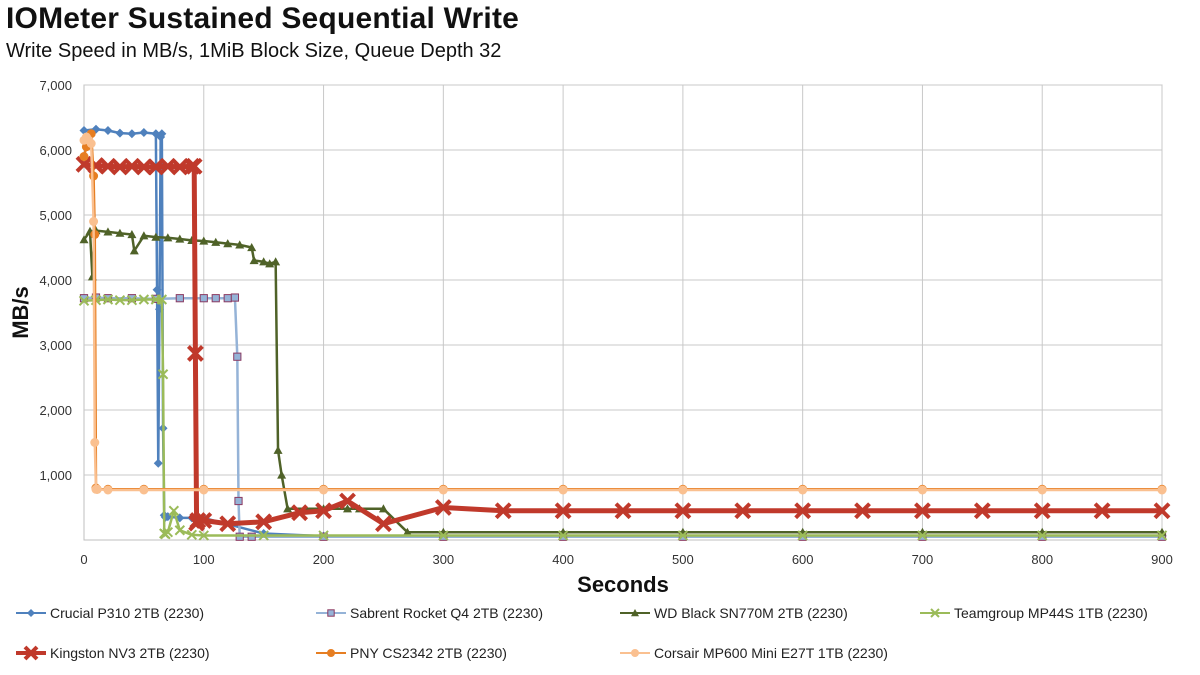  I want to click on y-tick-label: 3,000, so click(55, 345).